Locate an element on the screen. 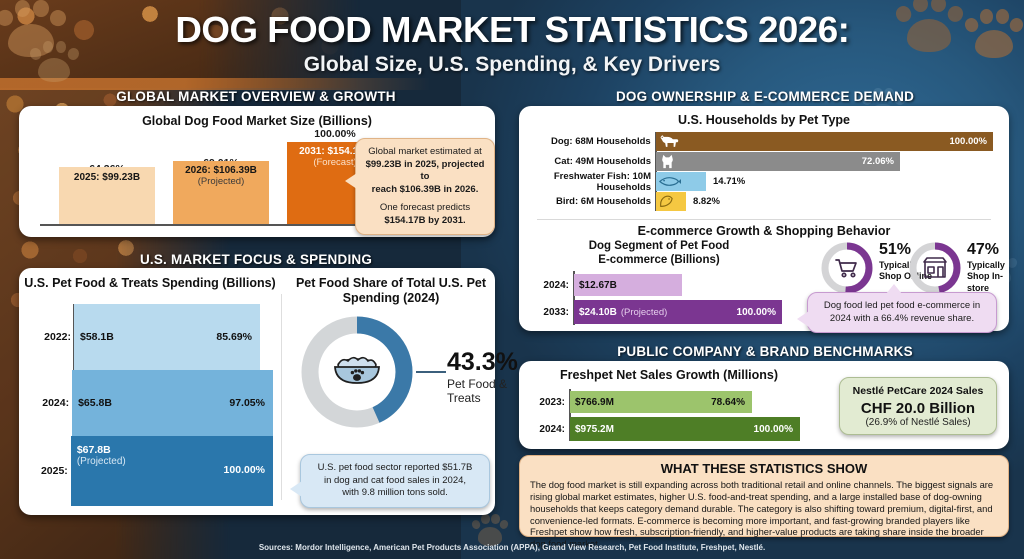 Image resolution: width=1024 pixels, height=559 pixels. shopping-cart-icon is located at coordinates (846, 268).